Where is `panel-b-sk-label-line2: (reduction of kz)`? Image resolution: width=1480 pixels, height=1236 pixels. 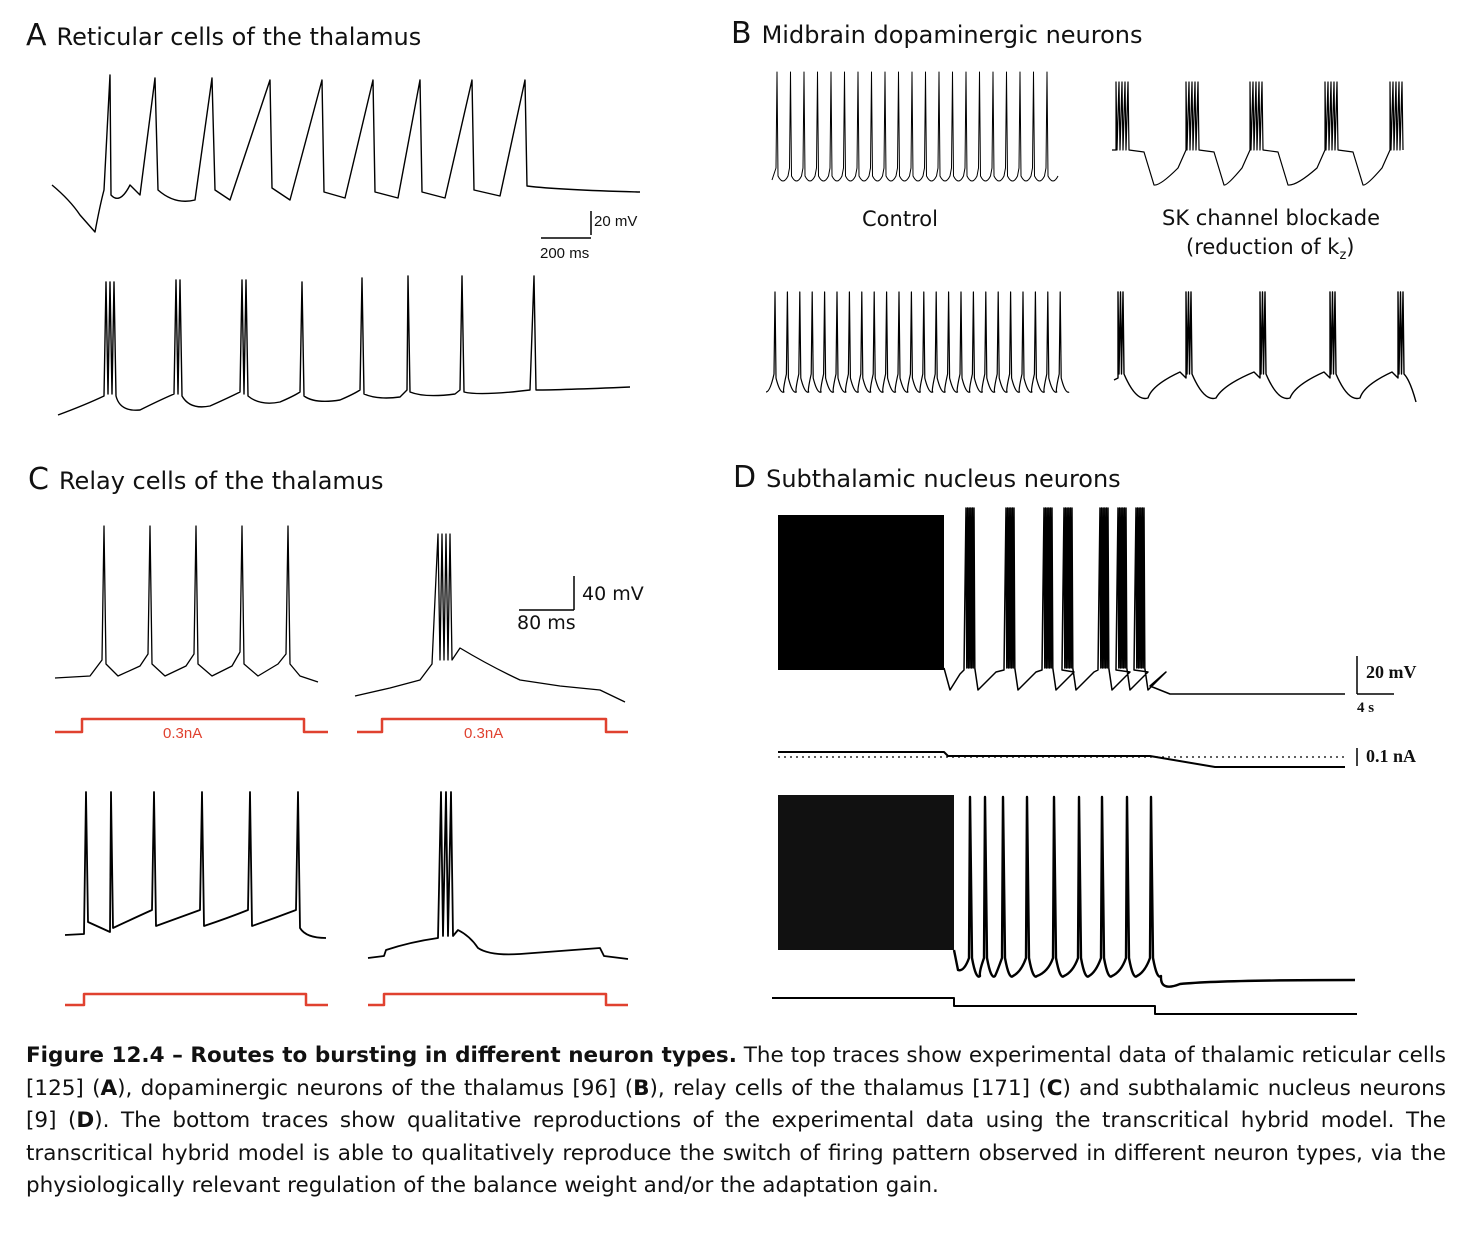
panel-b-sk-label-line2: (reduction of kz) is located at coordinates (1270, 249).